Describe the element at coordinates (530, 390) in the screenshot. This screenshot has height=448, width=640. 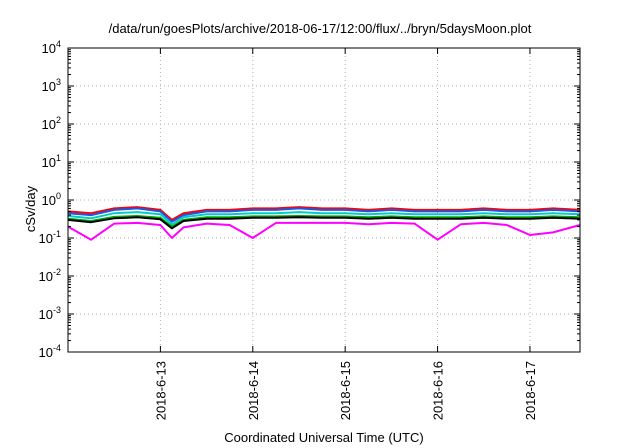
I see `x-tick-label: 2018-6-17` at that location.